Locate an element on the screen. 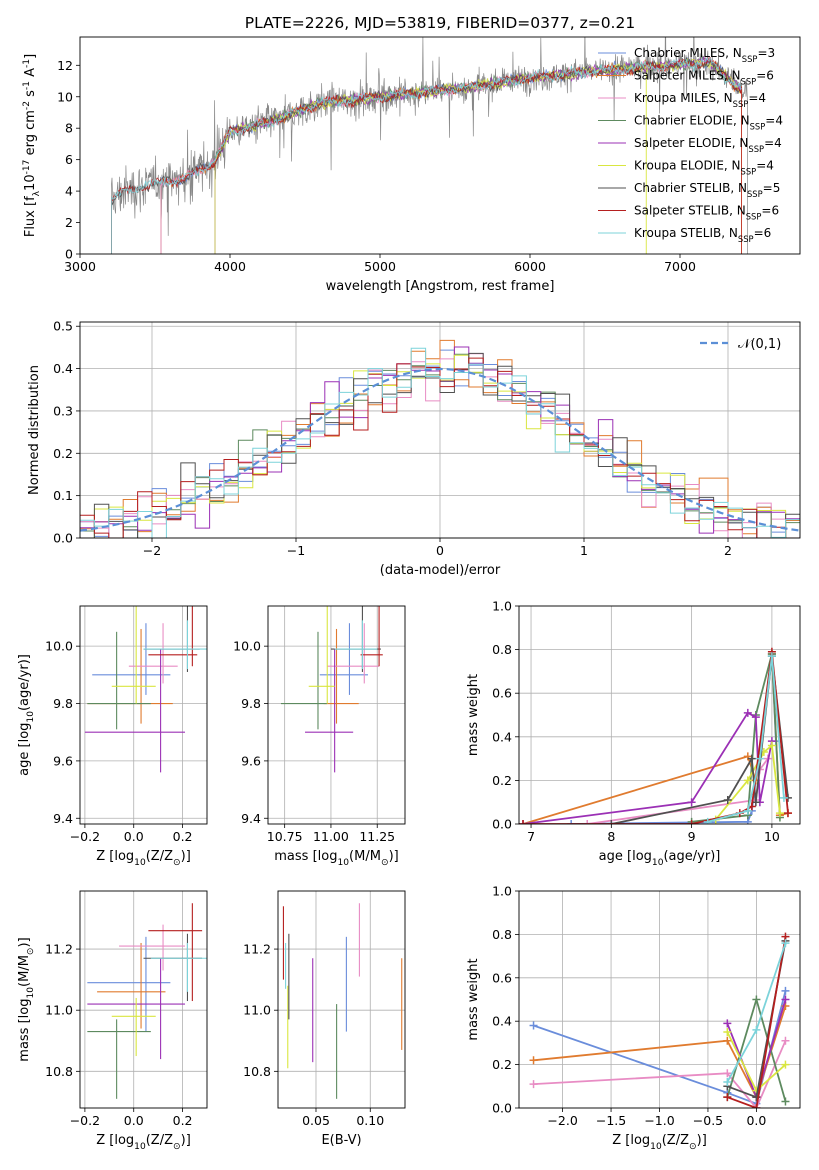 The width and height of the screenshot is (819, 1170). model-kroupa-stelib is located at coordinates (426, 155).